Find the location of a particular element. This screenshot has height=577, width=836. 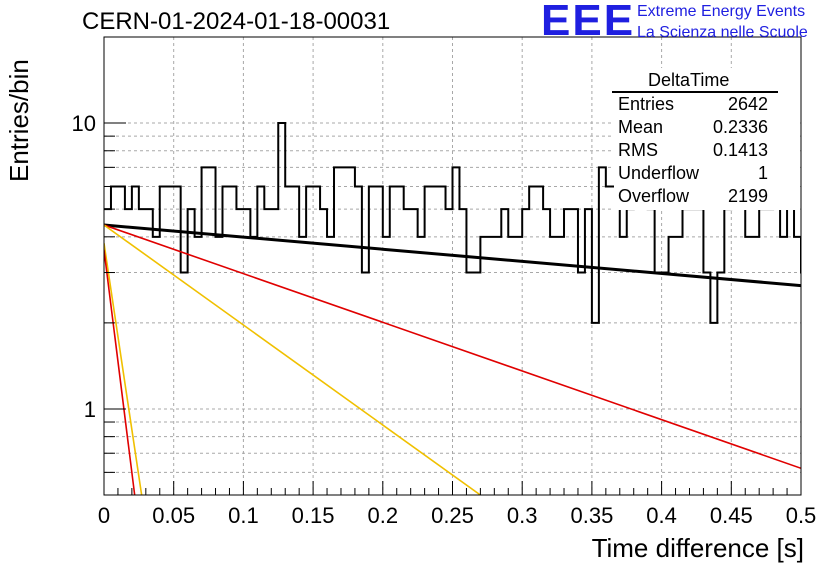

x-tick-label: 0.1 is located at coordinates (243, 515).